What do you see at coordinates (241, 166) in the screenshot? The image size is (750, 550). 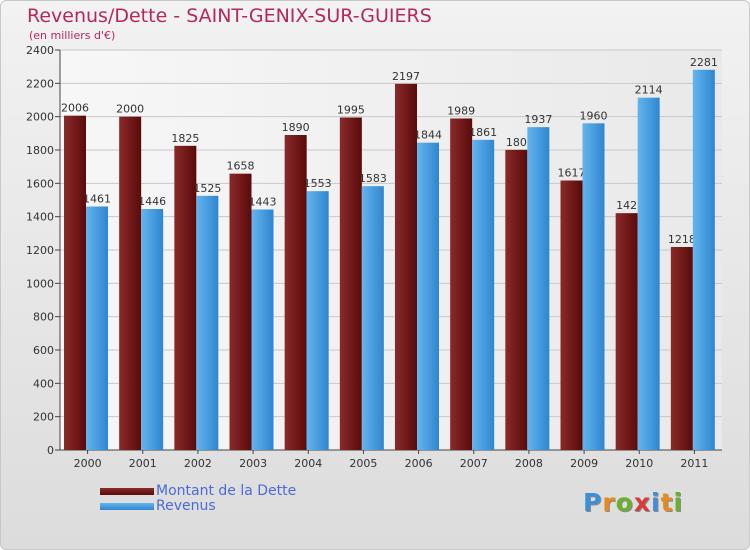 I see `data-label-dette: 1658` at bounding box center [241, 166].